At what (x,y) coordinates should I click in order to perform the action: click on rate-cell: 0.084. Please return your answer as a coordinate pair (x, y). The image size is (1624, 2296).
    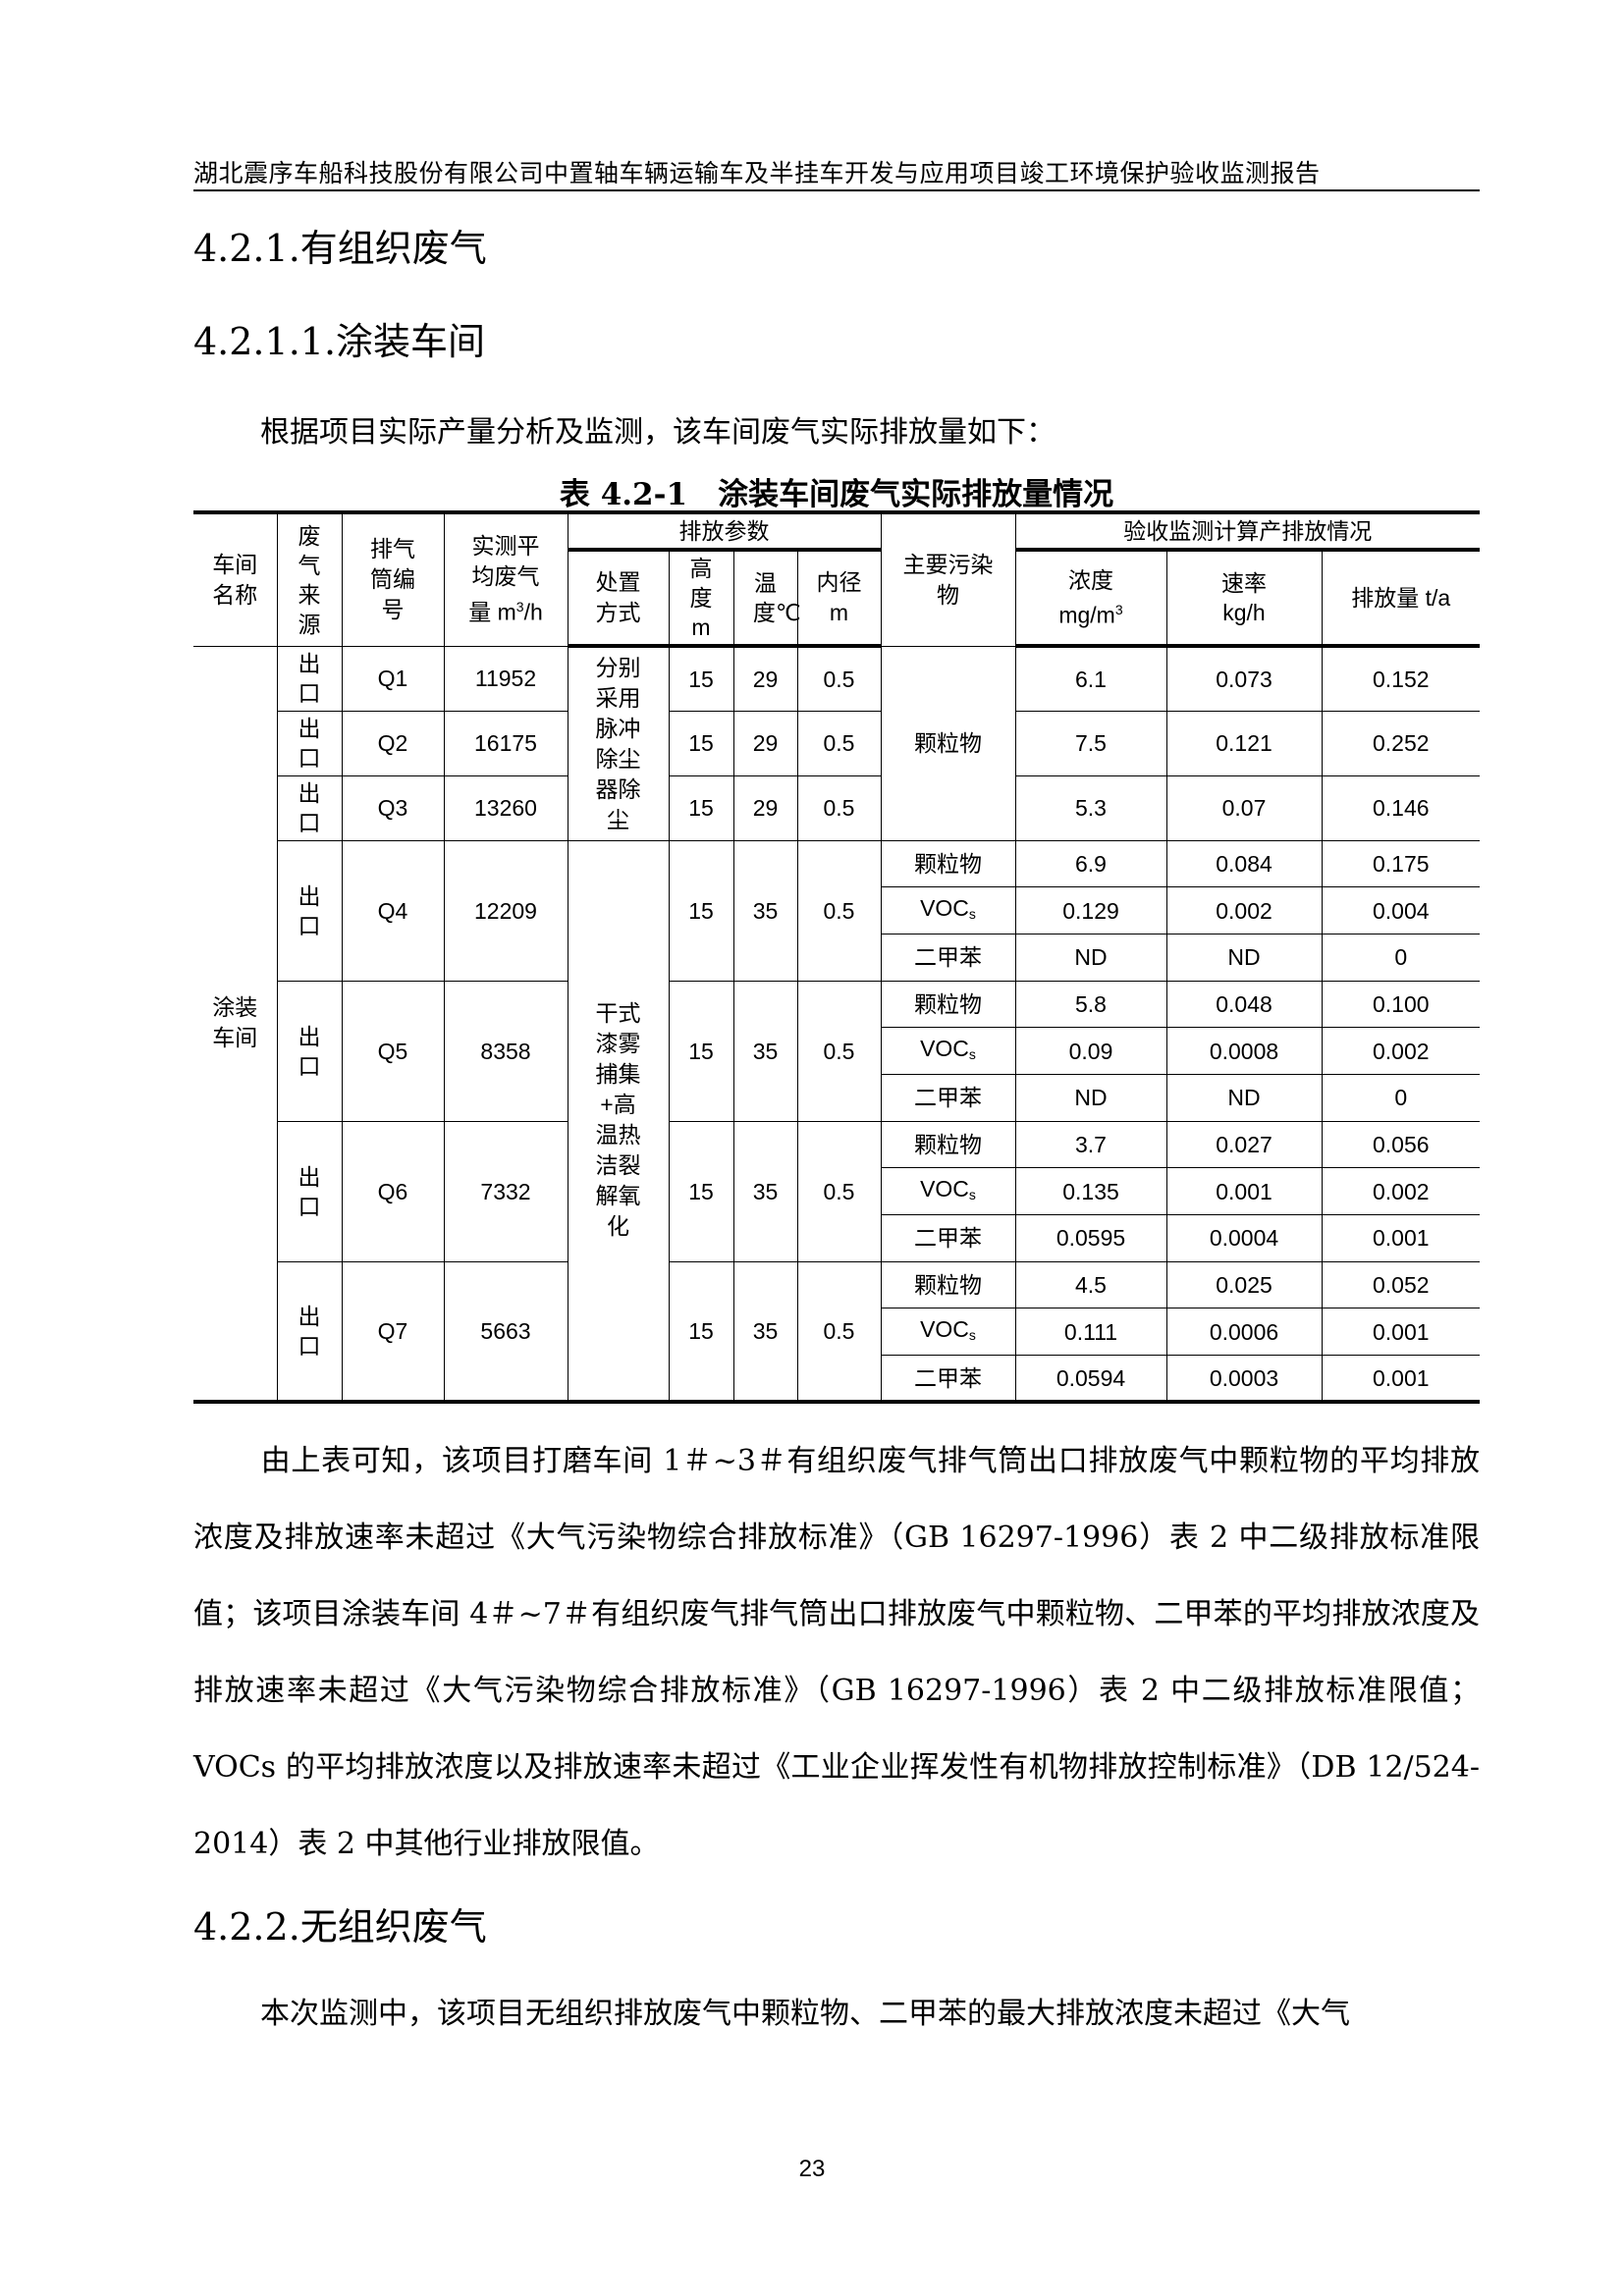
    Looking at the image, I should click on (1244, 864).